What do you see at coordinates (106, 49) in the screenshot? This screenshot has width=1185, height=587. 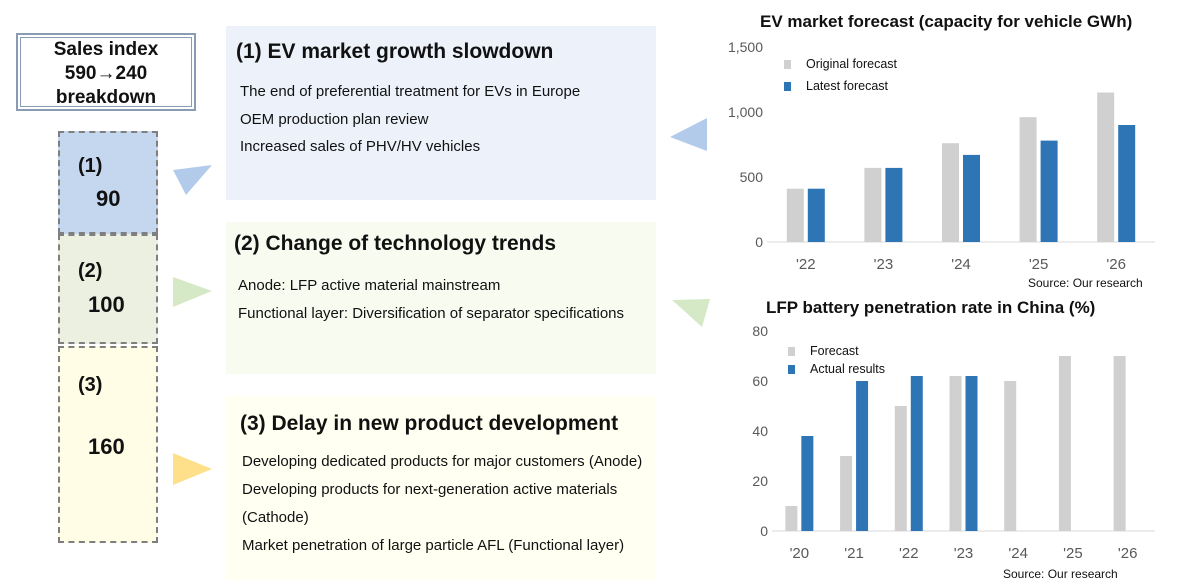 I see `sales-index-line1: Sales index` at bounding box center [106, 49].